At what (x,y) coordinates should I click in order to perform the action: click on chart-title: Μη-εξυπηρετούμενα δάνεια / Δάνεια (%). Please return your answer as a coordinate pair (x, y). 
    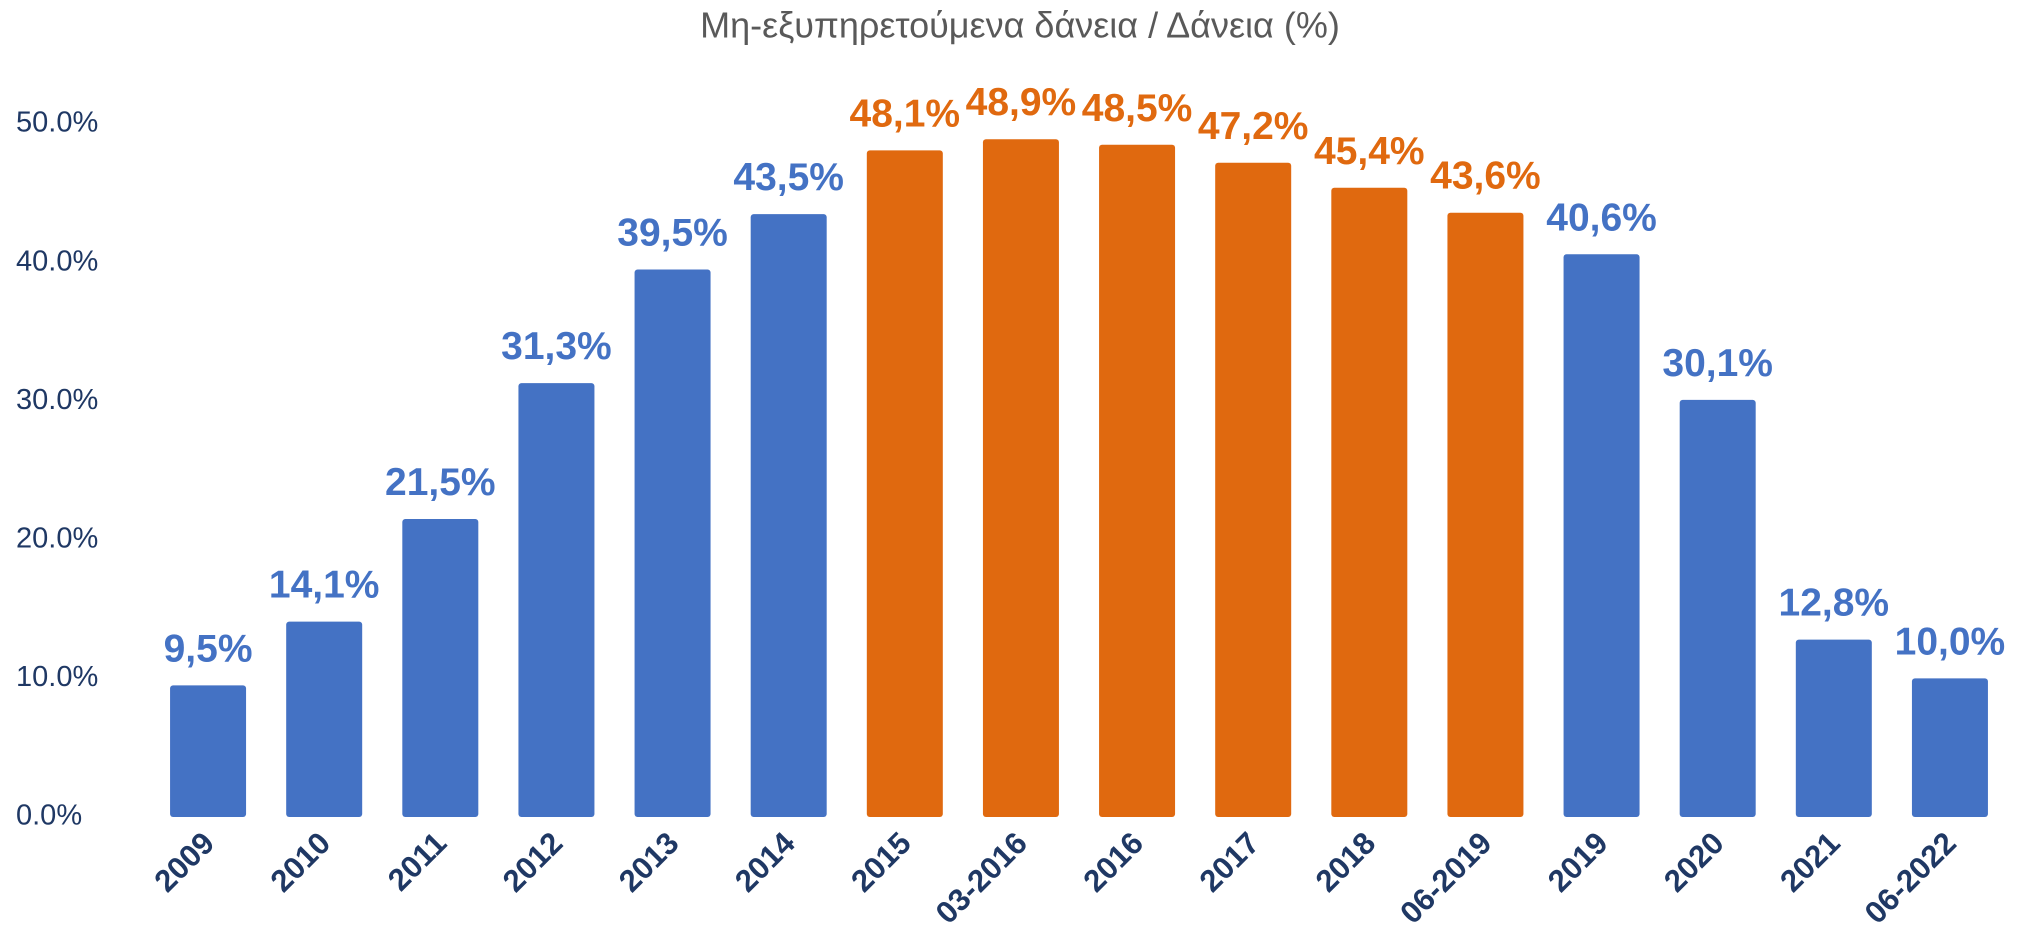
    Looking at the image, I should click on (1020, 25).